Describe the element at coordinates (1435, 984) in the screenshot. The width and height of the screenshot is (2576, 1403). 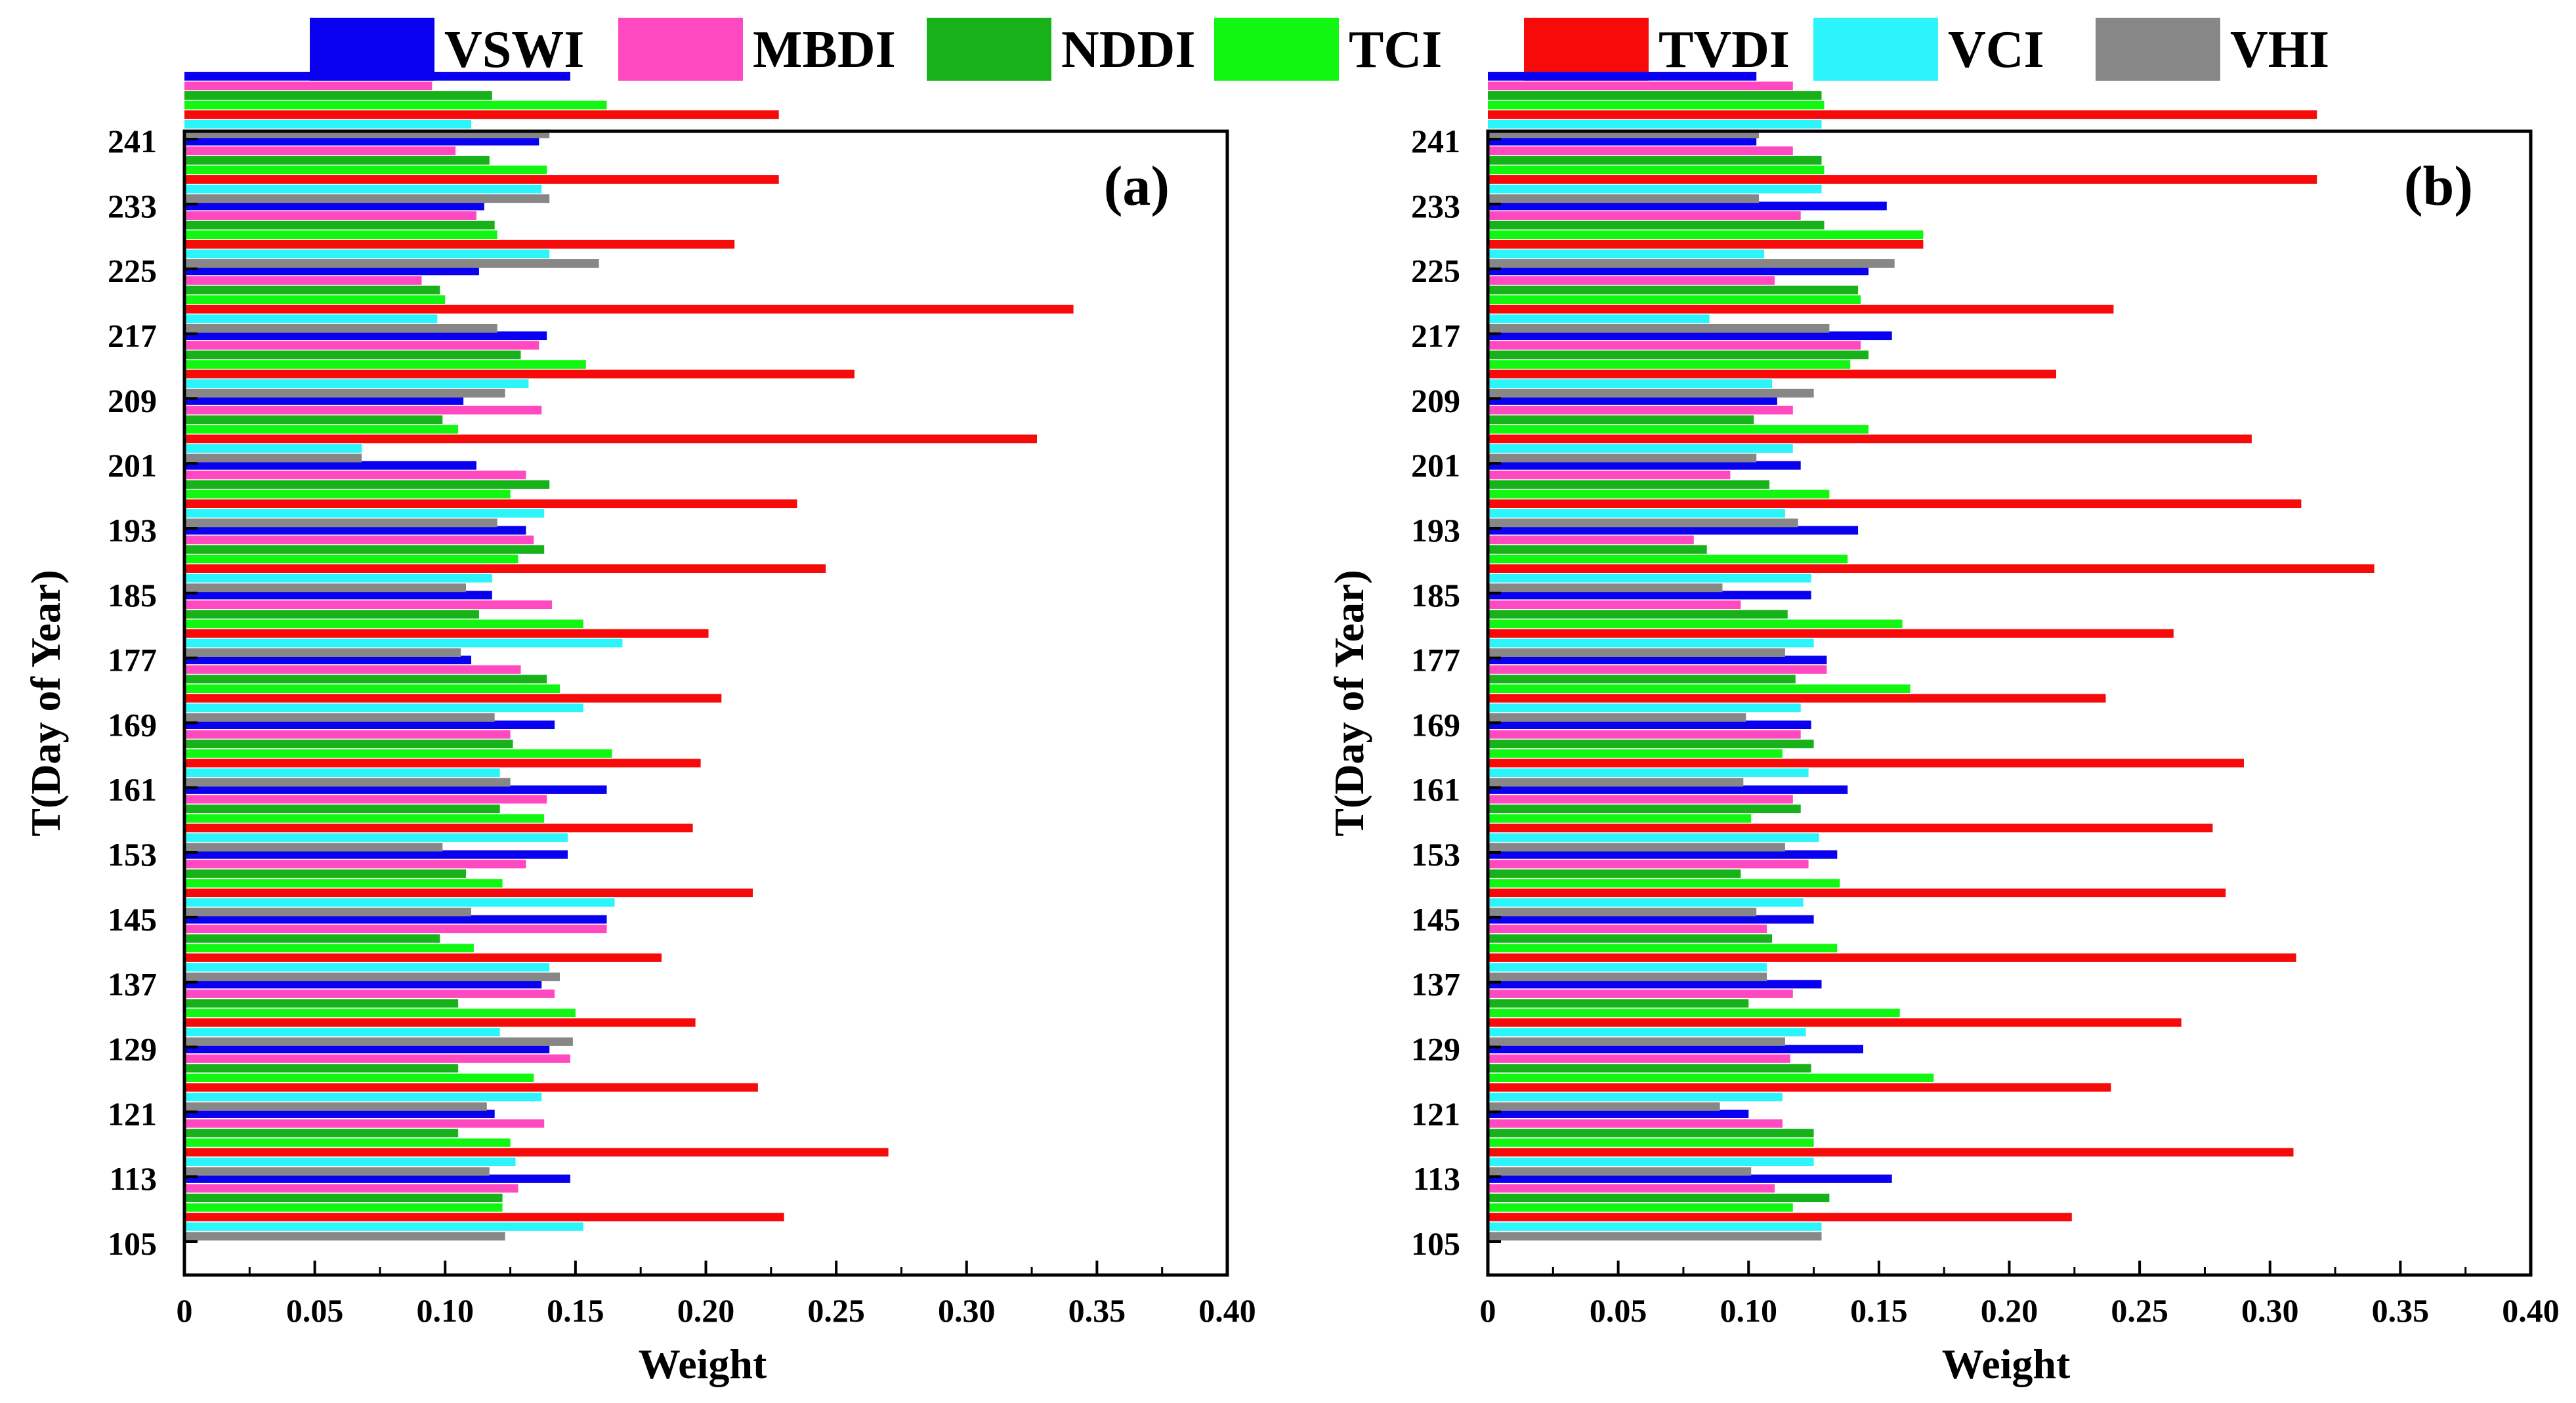
I see `y-tick-label-b-137: 137` at that location.